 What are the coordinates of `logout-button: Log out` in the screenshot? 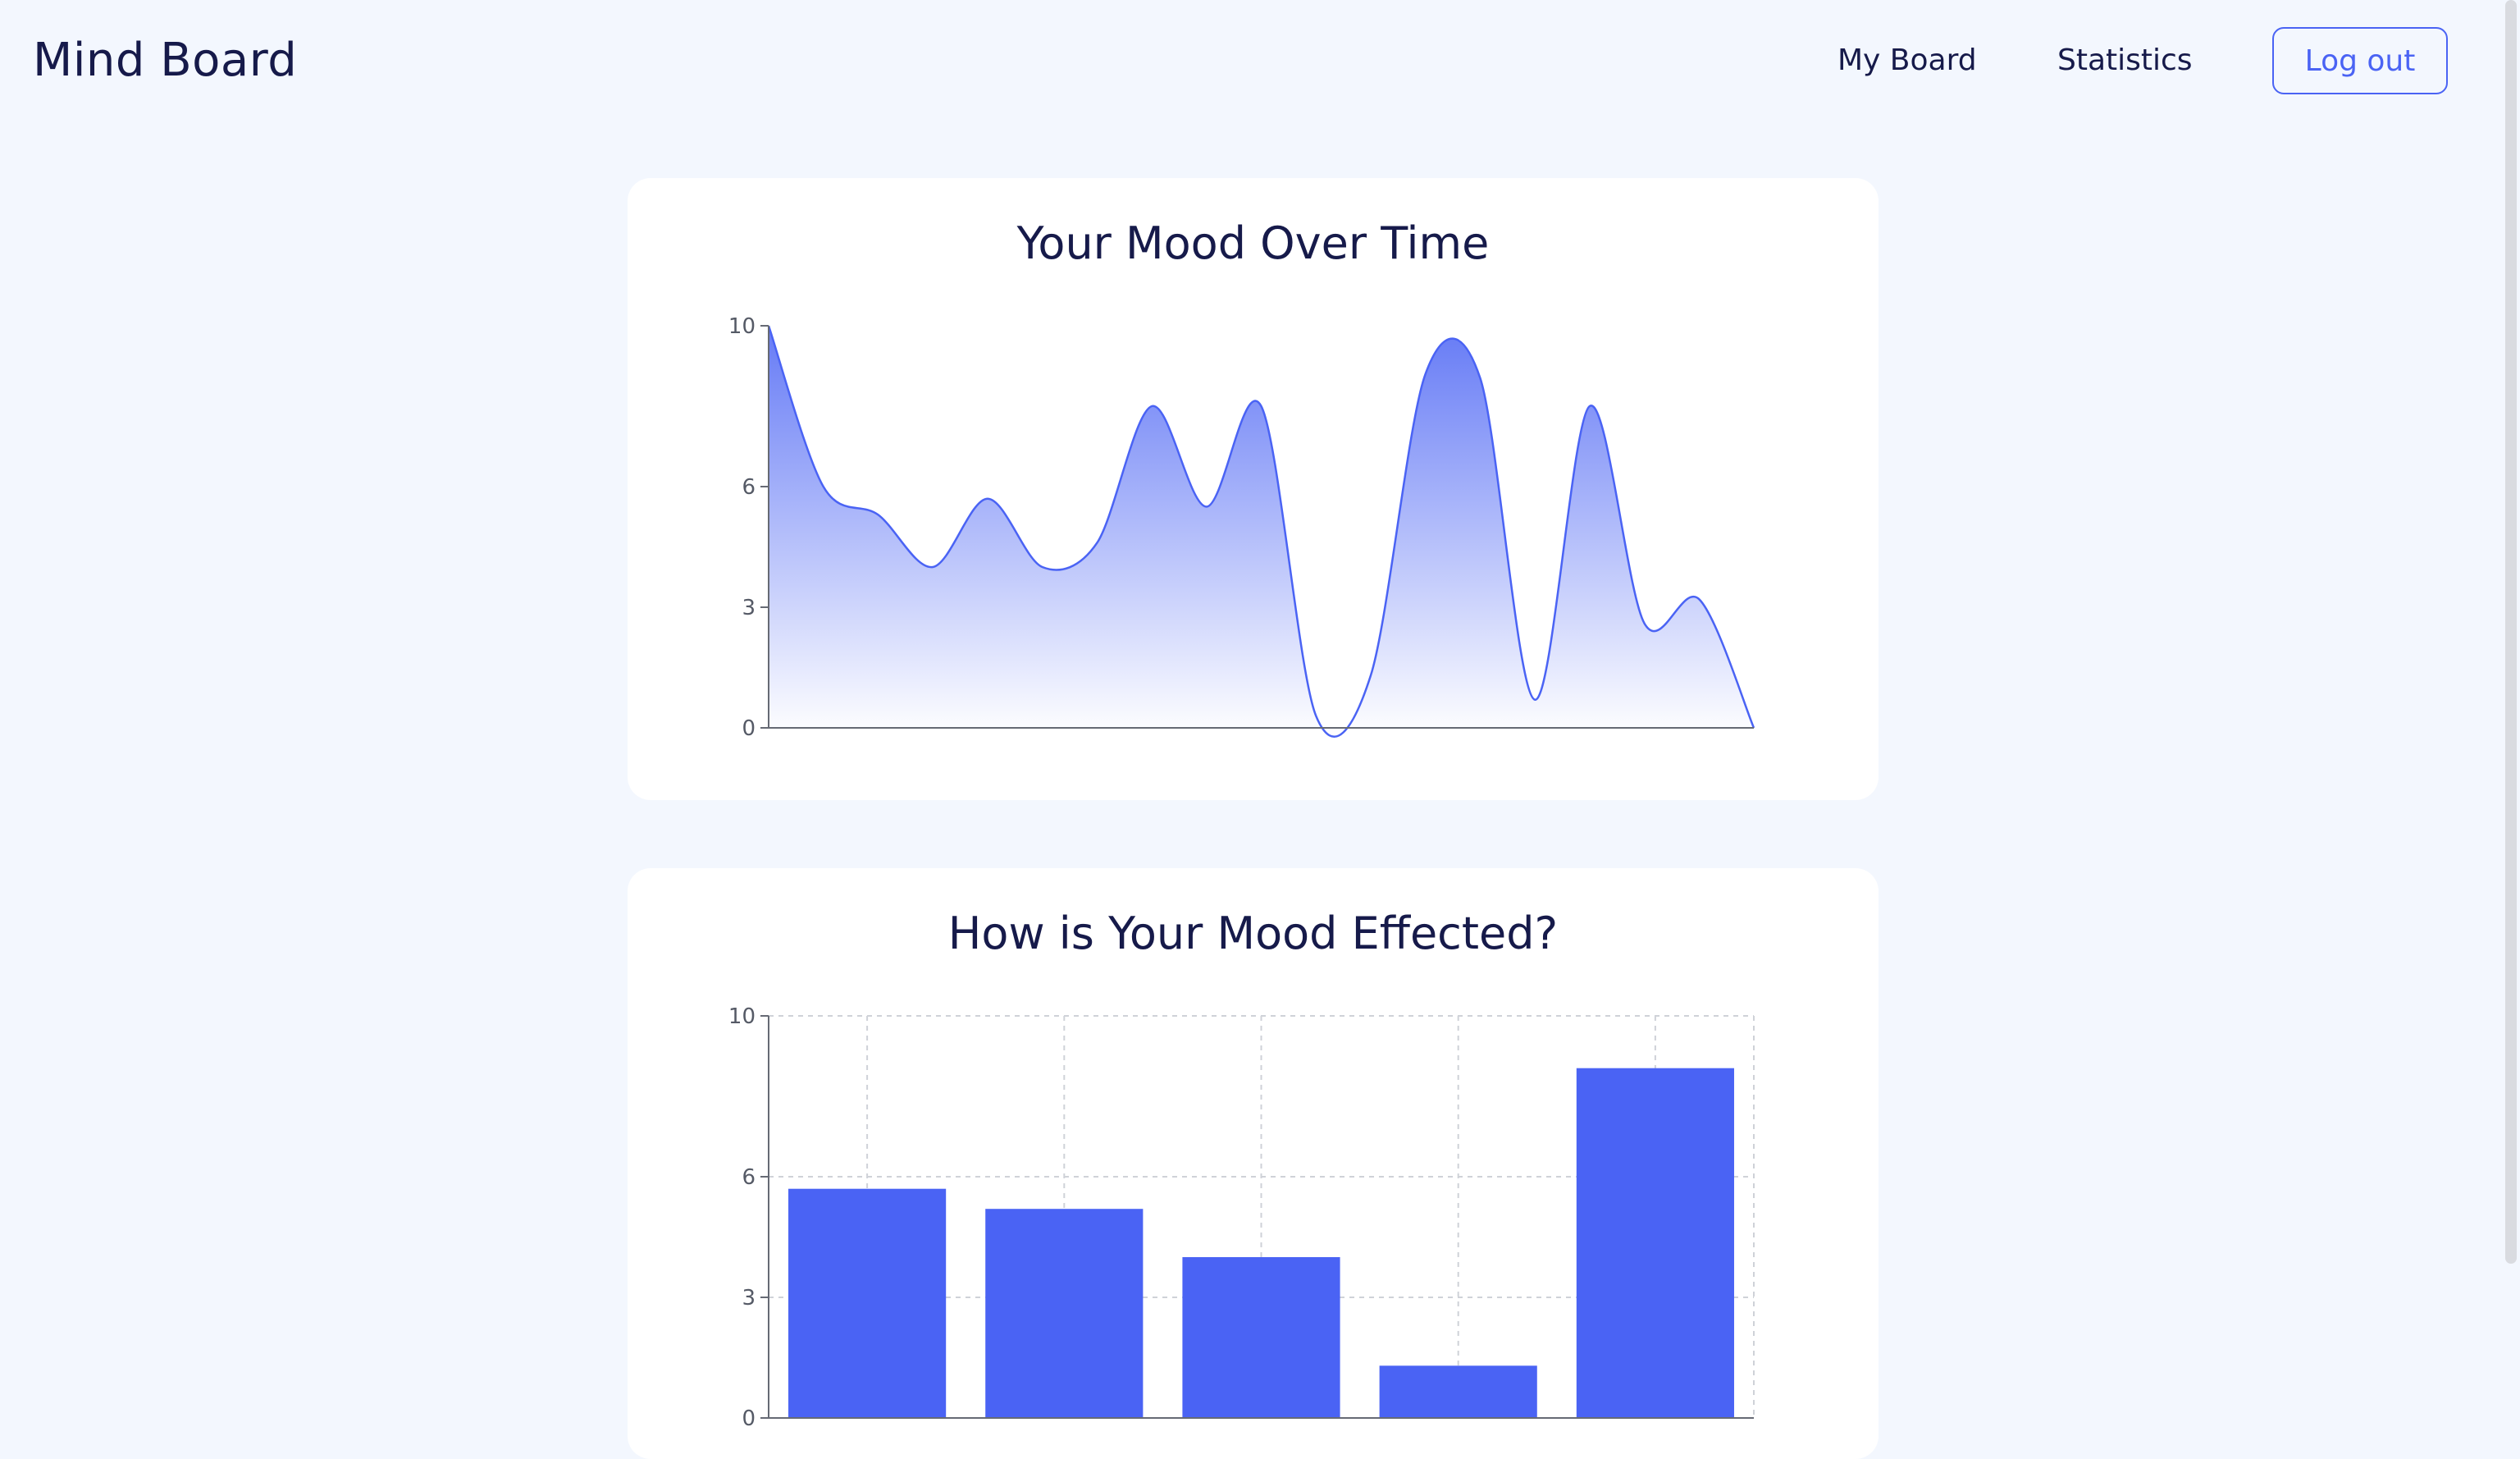 It's located at (2360, 60).